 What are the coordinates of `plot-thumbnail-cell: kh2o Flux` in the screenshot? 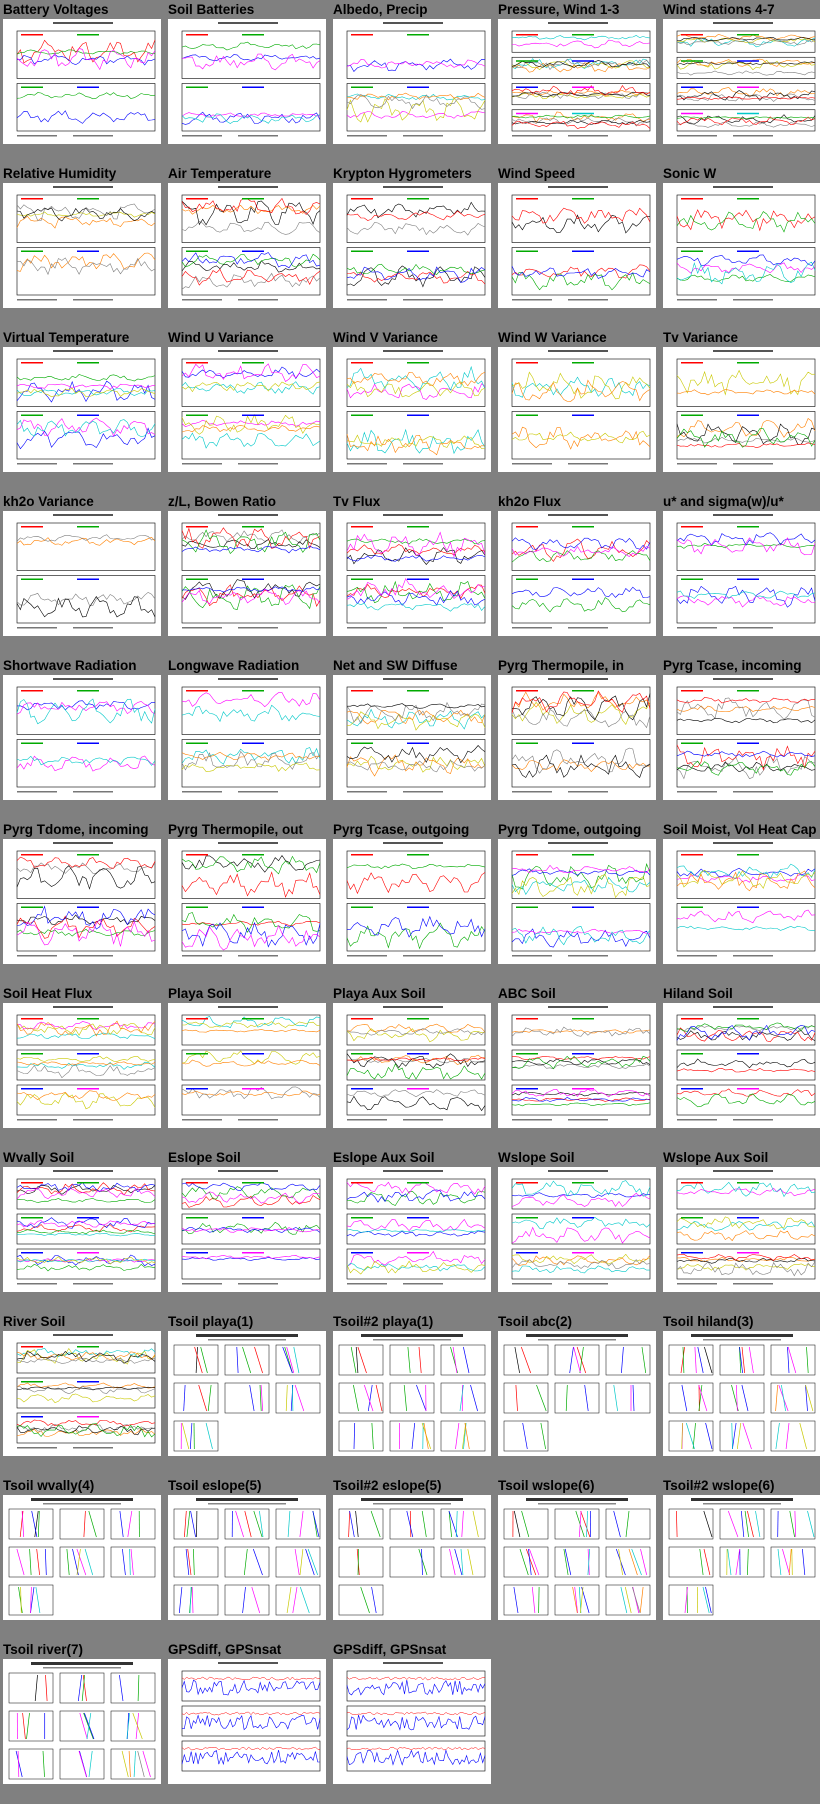 It's located at (577, 574).